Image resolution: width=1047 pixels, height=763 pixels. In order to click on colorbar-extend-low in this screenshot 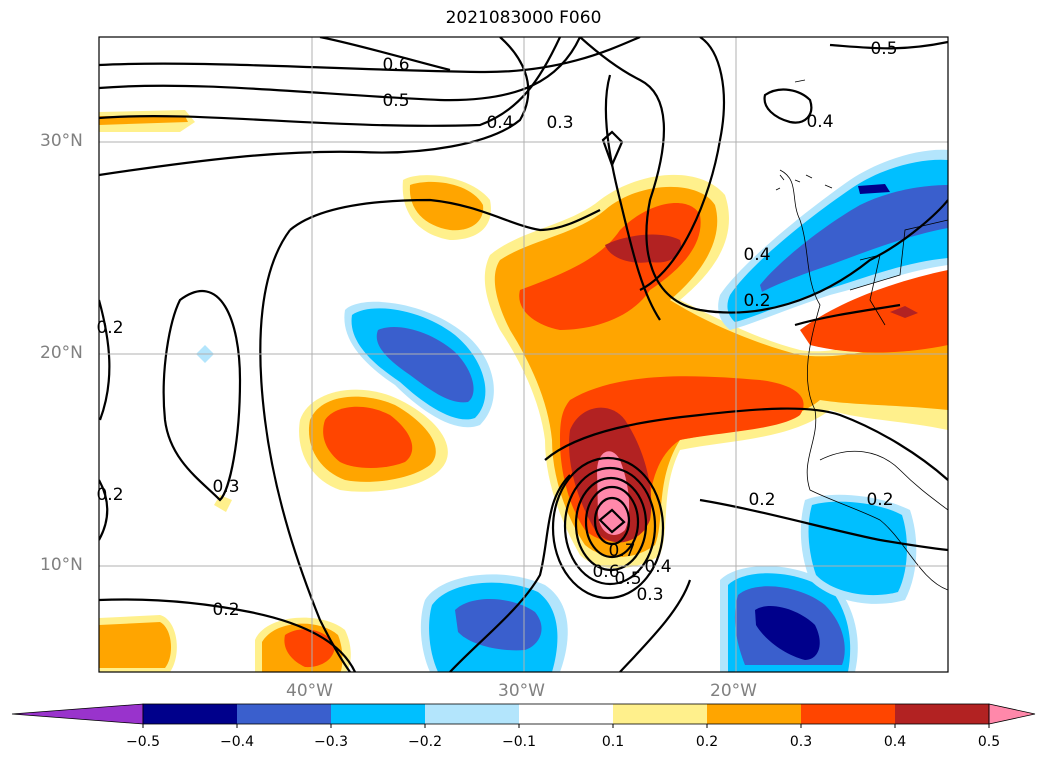, I will do `click(77, 714)`.